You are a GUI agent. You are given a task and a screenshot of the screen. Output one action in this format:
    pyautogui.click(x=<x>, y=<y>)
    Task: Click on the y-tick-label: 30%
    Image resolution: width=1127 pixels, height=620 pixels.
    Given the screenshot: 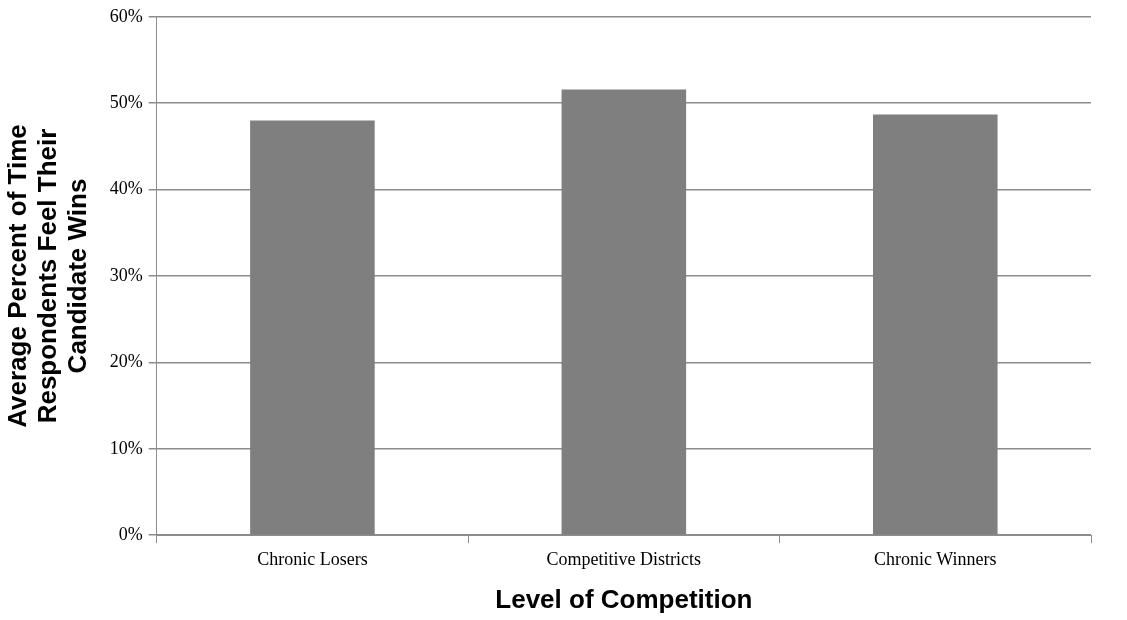 What is the action you would take?
    pyautogui.click(x=126, y=274)
    